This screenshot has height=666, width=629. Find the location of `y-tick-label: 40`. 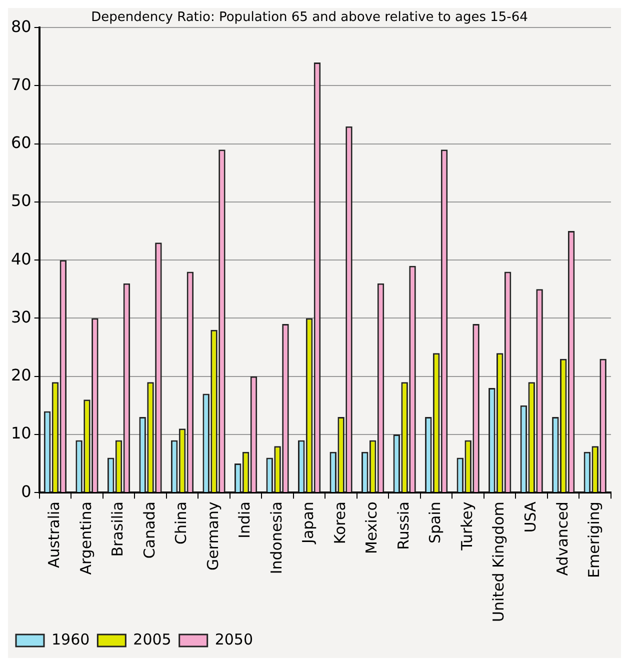

y-tick-label: 40 is located at coordinates (21, 258).